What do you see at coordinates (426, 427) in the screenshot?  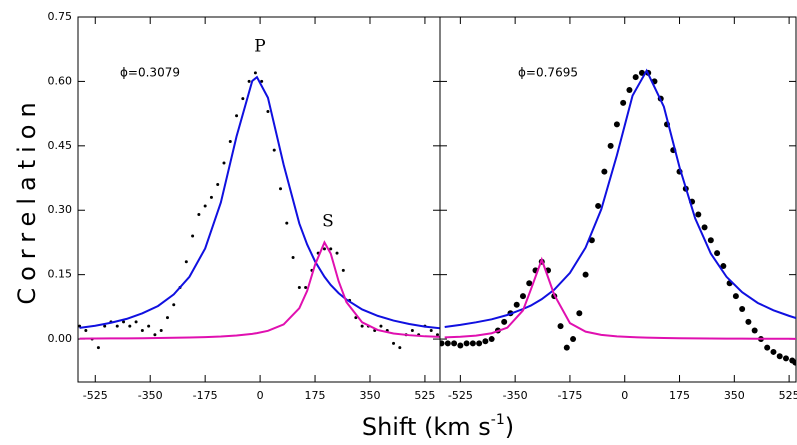 I see `x-label-main: Shift (km s` at bounding box center [426, 427].